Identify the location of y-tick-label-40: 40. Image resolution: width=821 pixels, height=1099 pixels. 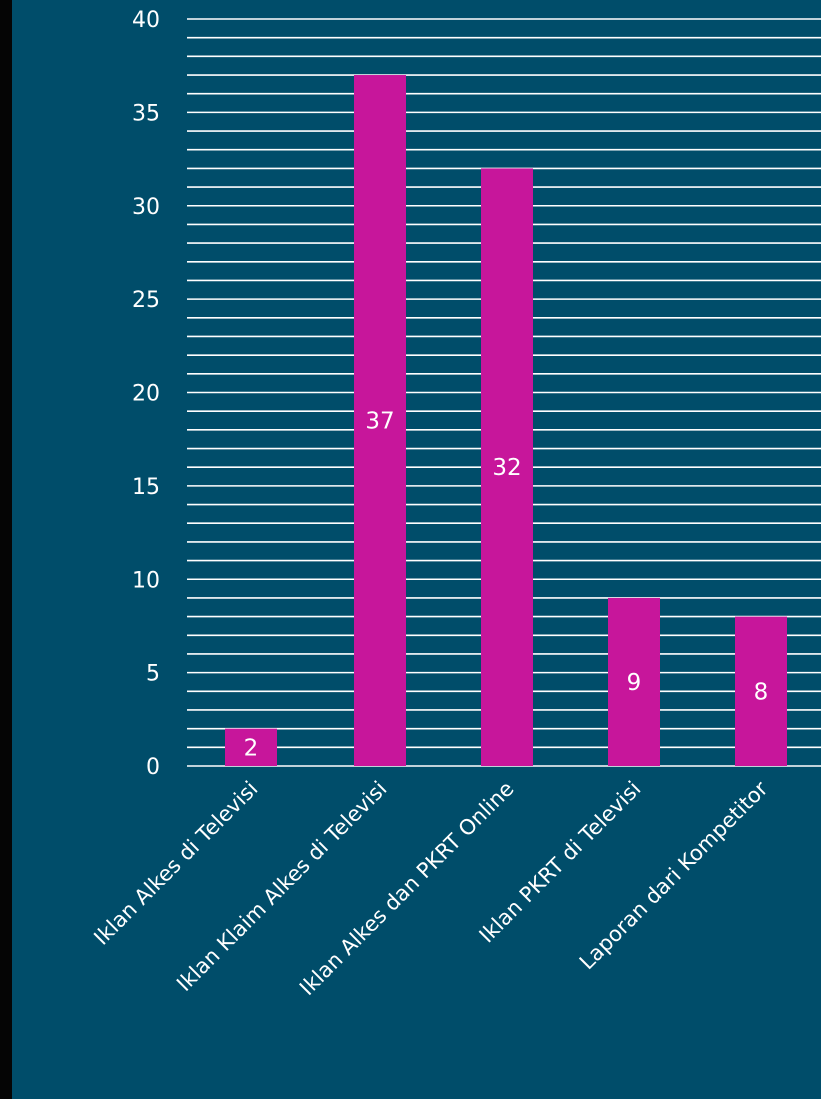
(146, 20).